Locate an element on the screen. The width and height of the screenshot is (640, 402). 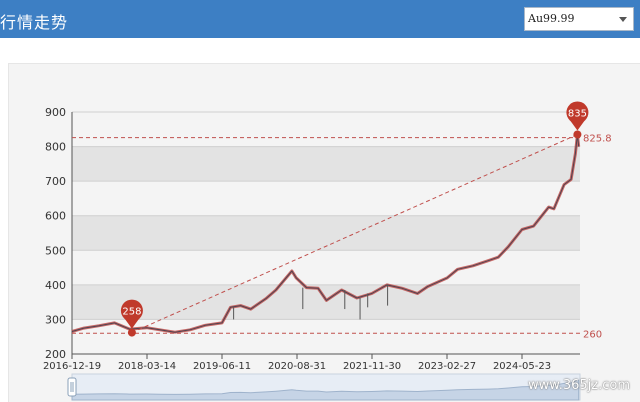
x-tick-label: 2021-11-30 is located at coordinates (372, 366).